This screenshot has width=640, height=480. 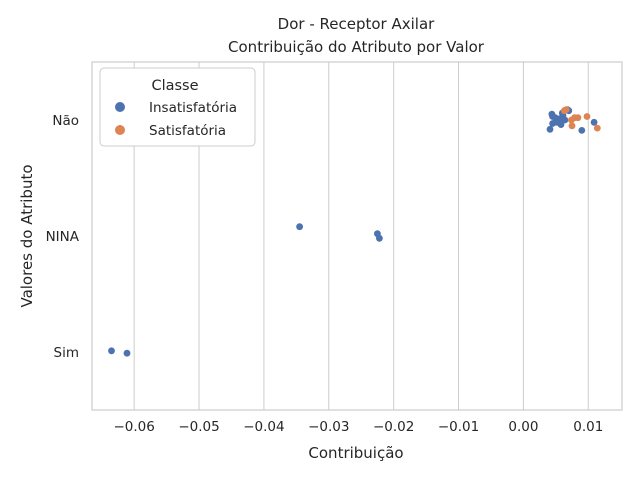 What do you see at coordinates (66, 353) in the screenshot?
I see `y-tick-label: Sim` at bounding box center [66, 353].